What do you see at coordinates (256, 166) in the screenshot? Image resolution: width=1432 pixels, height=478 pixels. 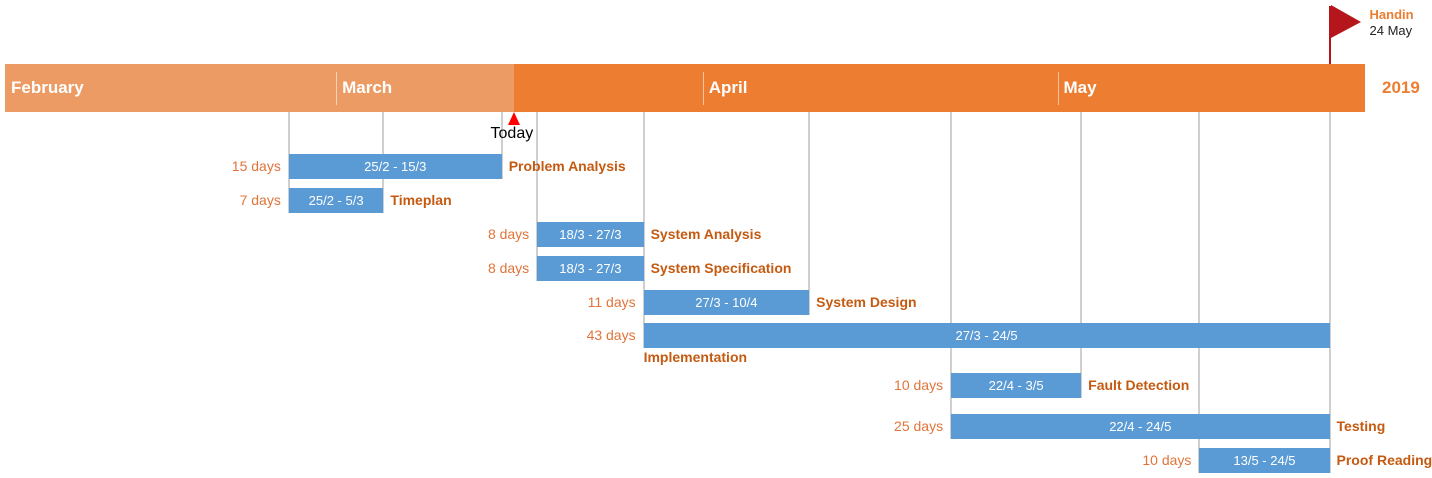 I see `task-duration: 15 days` at bounding box center [256, 166].